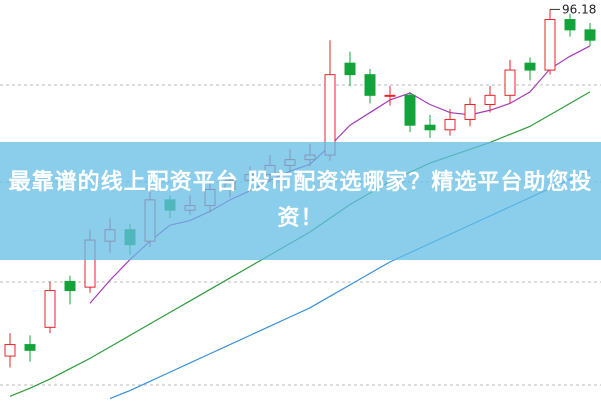 The width and height of the screenshot is (601, 402). I want to click on max-label: 96.18, so click(579, 9).